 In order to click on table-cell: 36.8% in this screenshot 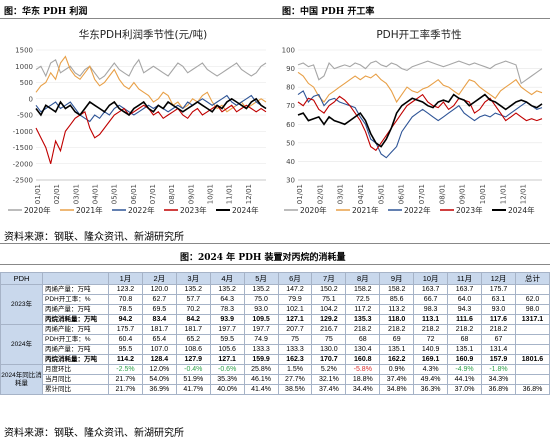, I will do `click(532, 389)`.